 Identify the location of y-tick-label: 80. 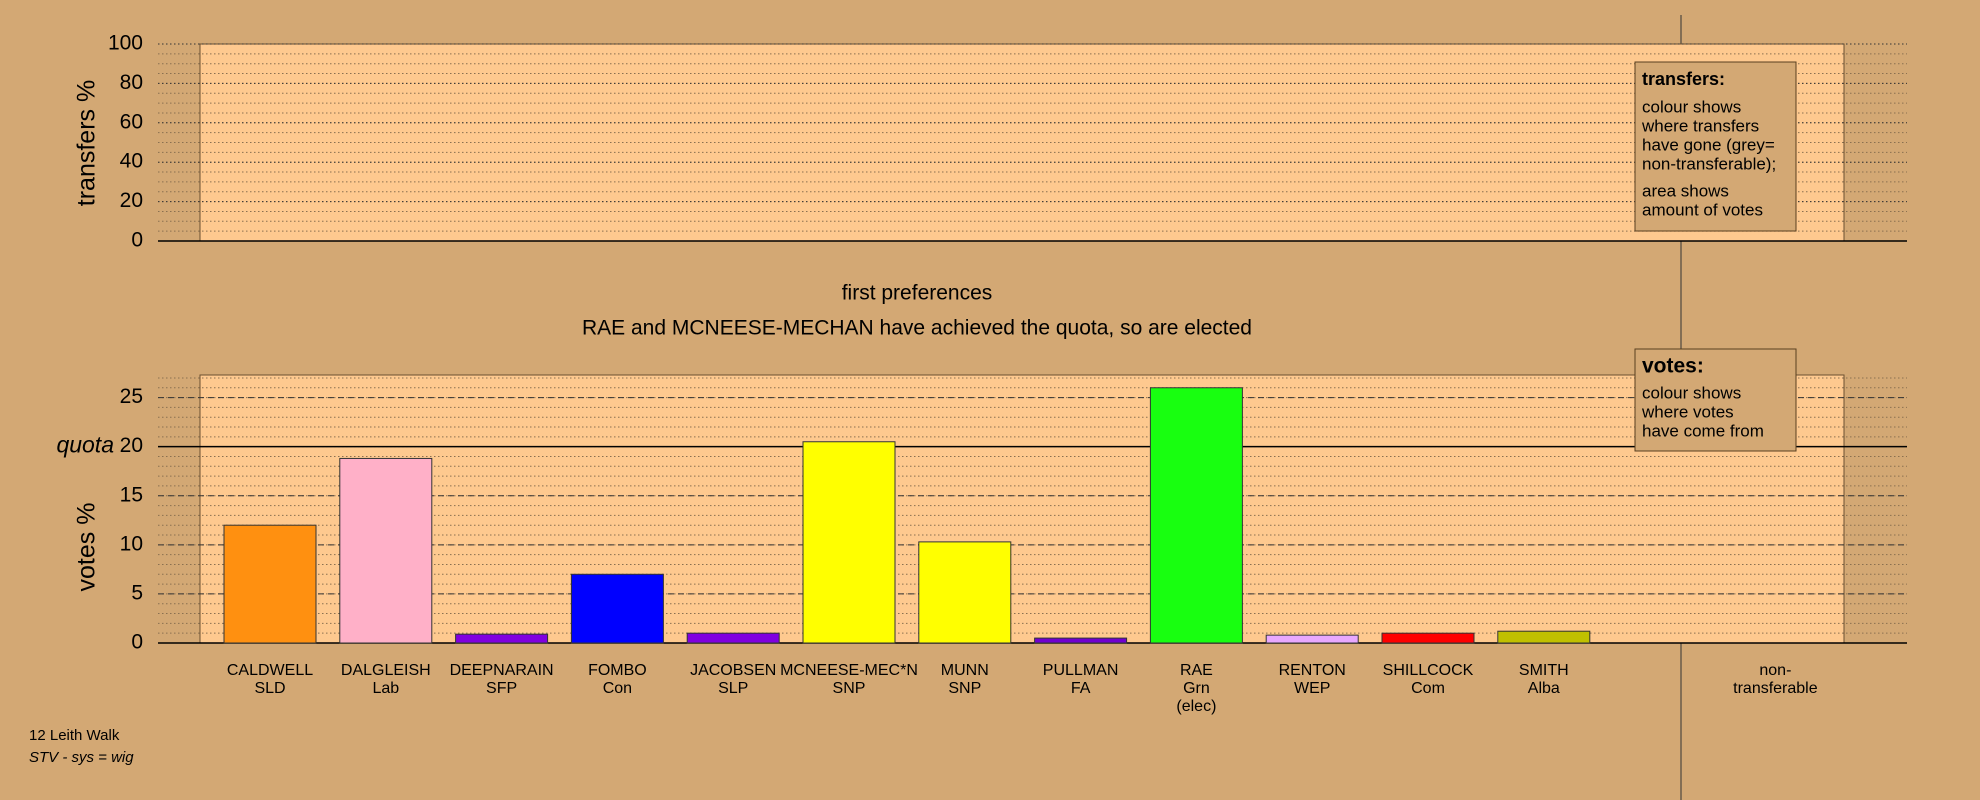
(131, 82).